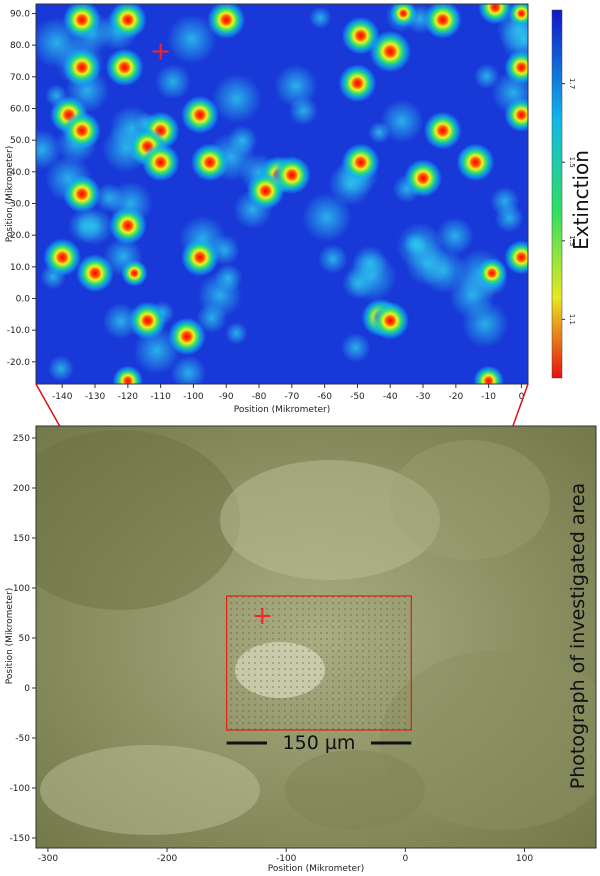  What do you see at coordinates (572, 83) in the screenshot?
I see `colorbar-tick-label: 1.7` at bounding box center [572, 83].